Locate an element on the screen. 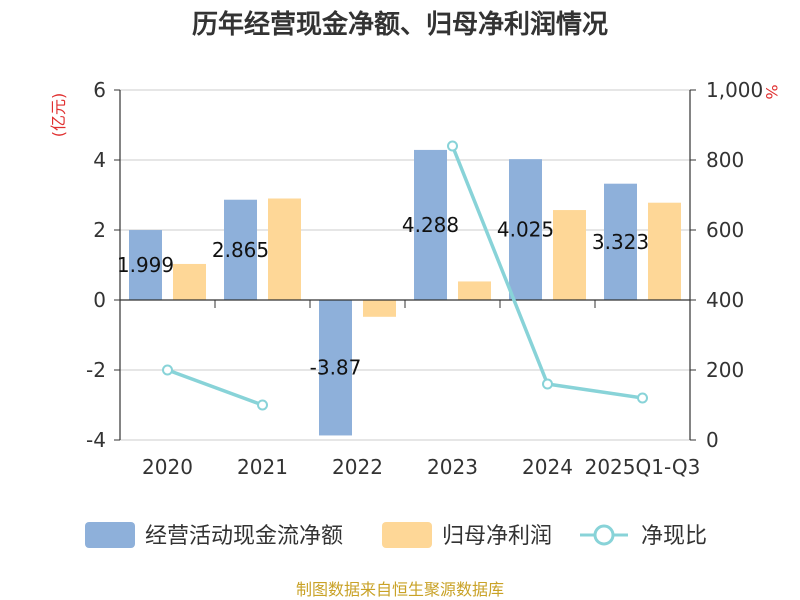  data-label: 4.025 is located at coordinates (525, 230).